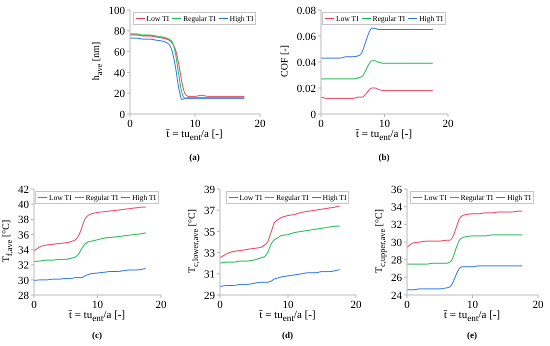 This screenshot has height=346, width=550. Describe the element at coordinates (306, 36) in the screenshot. I see `y-tick-label: 0.06` at that location.